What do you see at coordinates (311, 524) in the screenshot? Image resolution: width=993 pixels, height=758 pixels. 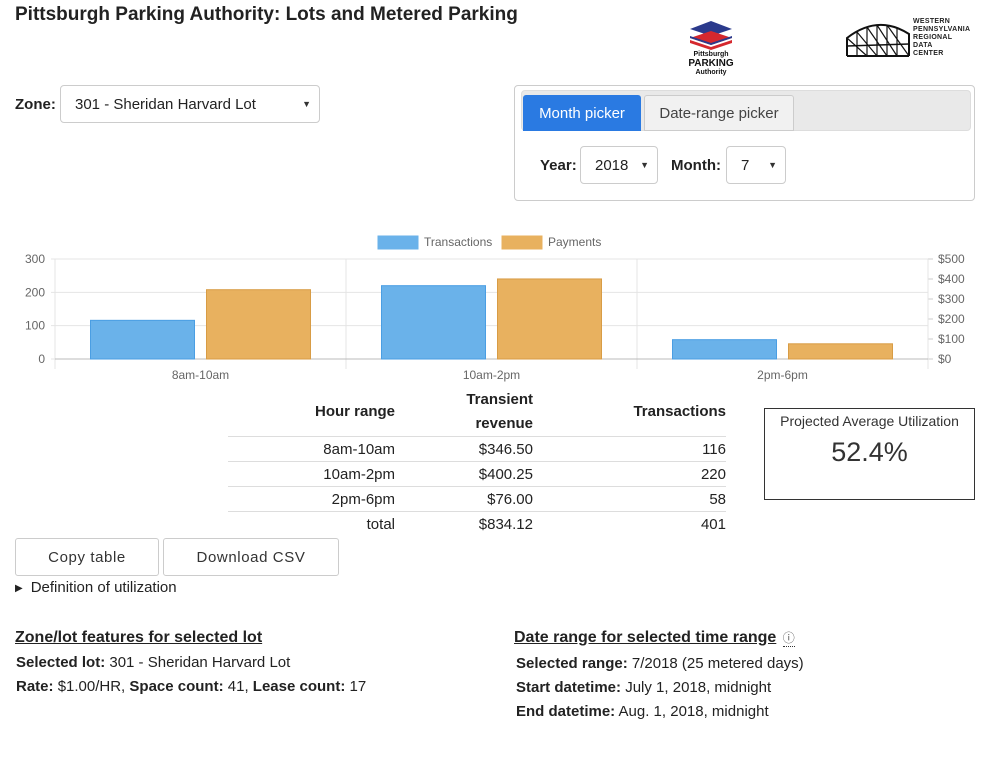 I see `cell-total-label: total` at bounding box center [311, 524].